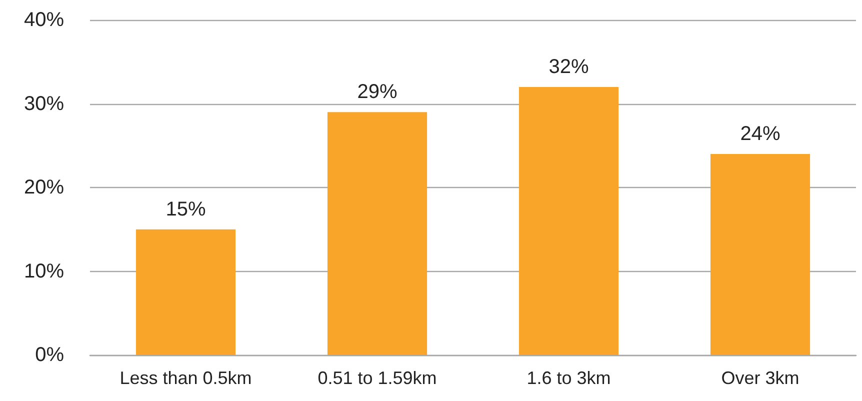 The image size is (862, 401). What do you see at coordinates (760, 378) in the screenshot?
I see `x-tick-label: Over 3km` at bounding box center [760, 378].